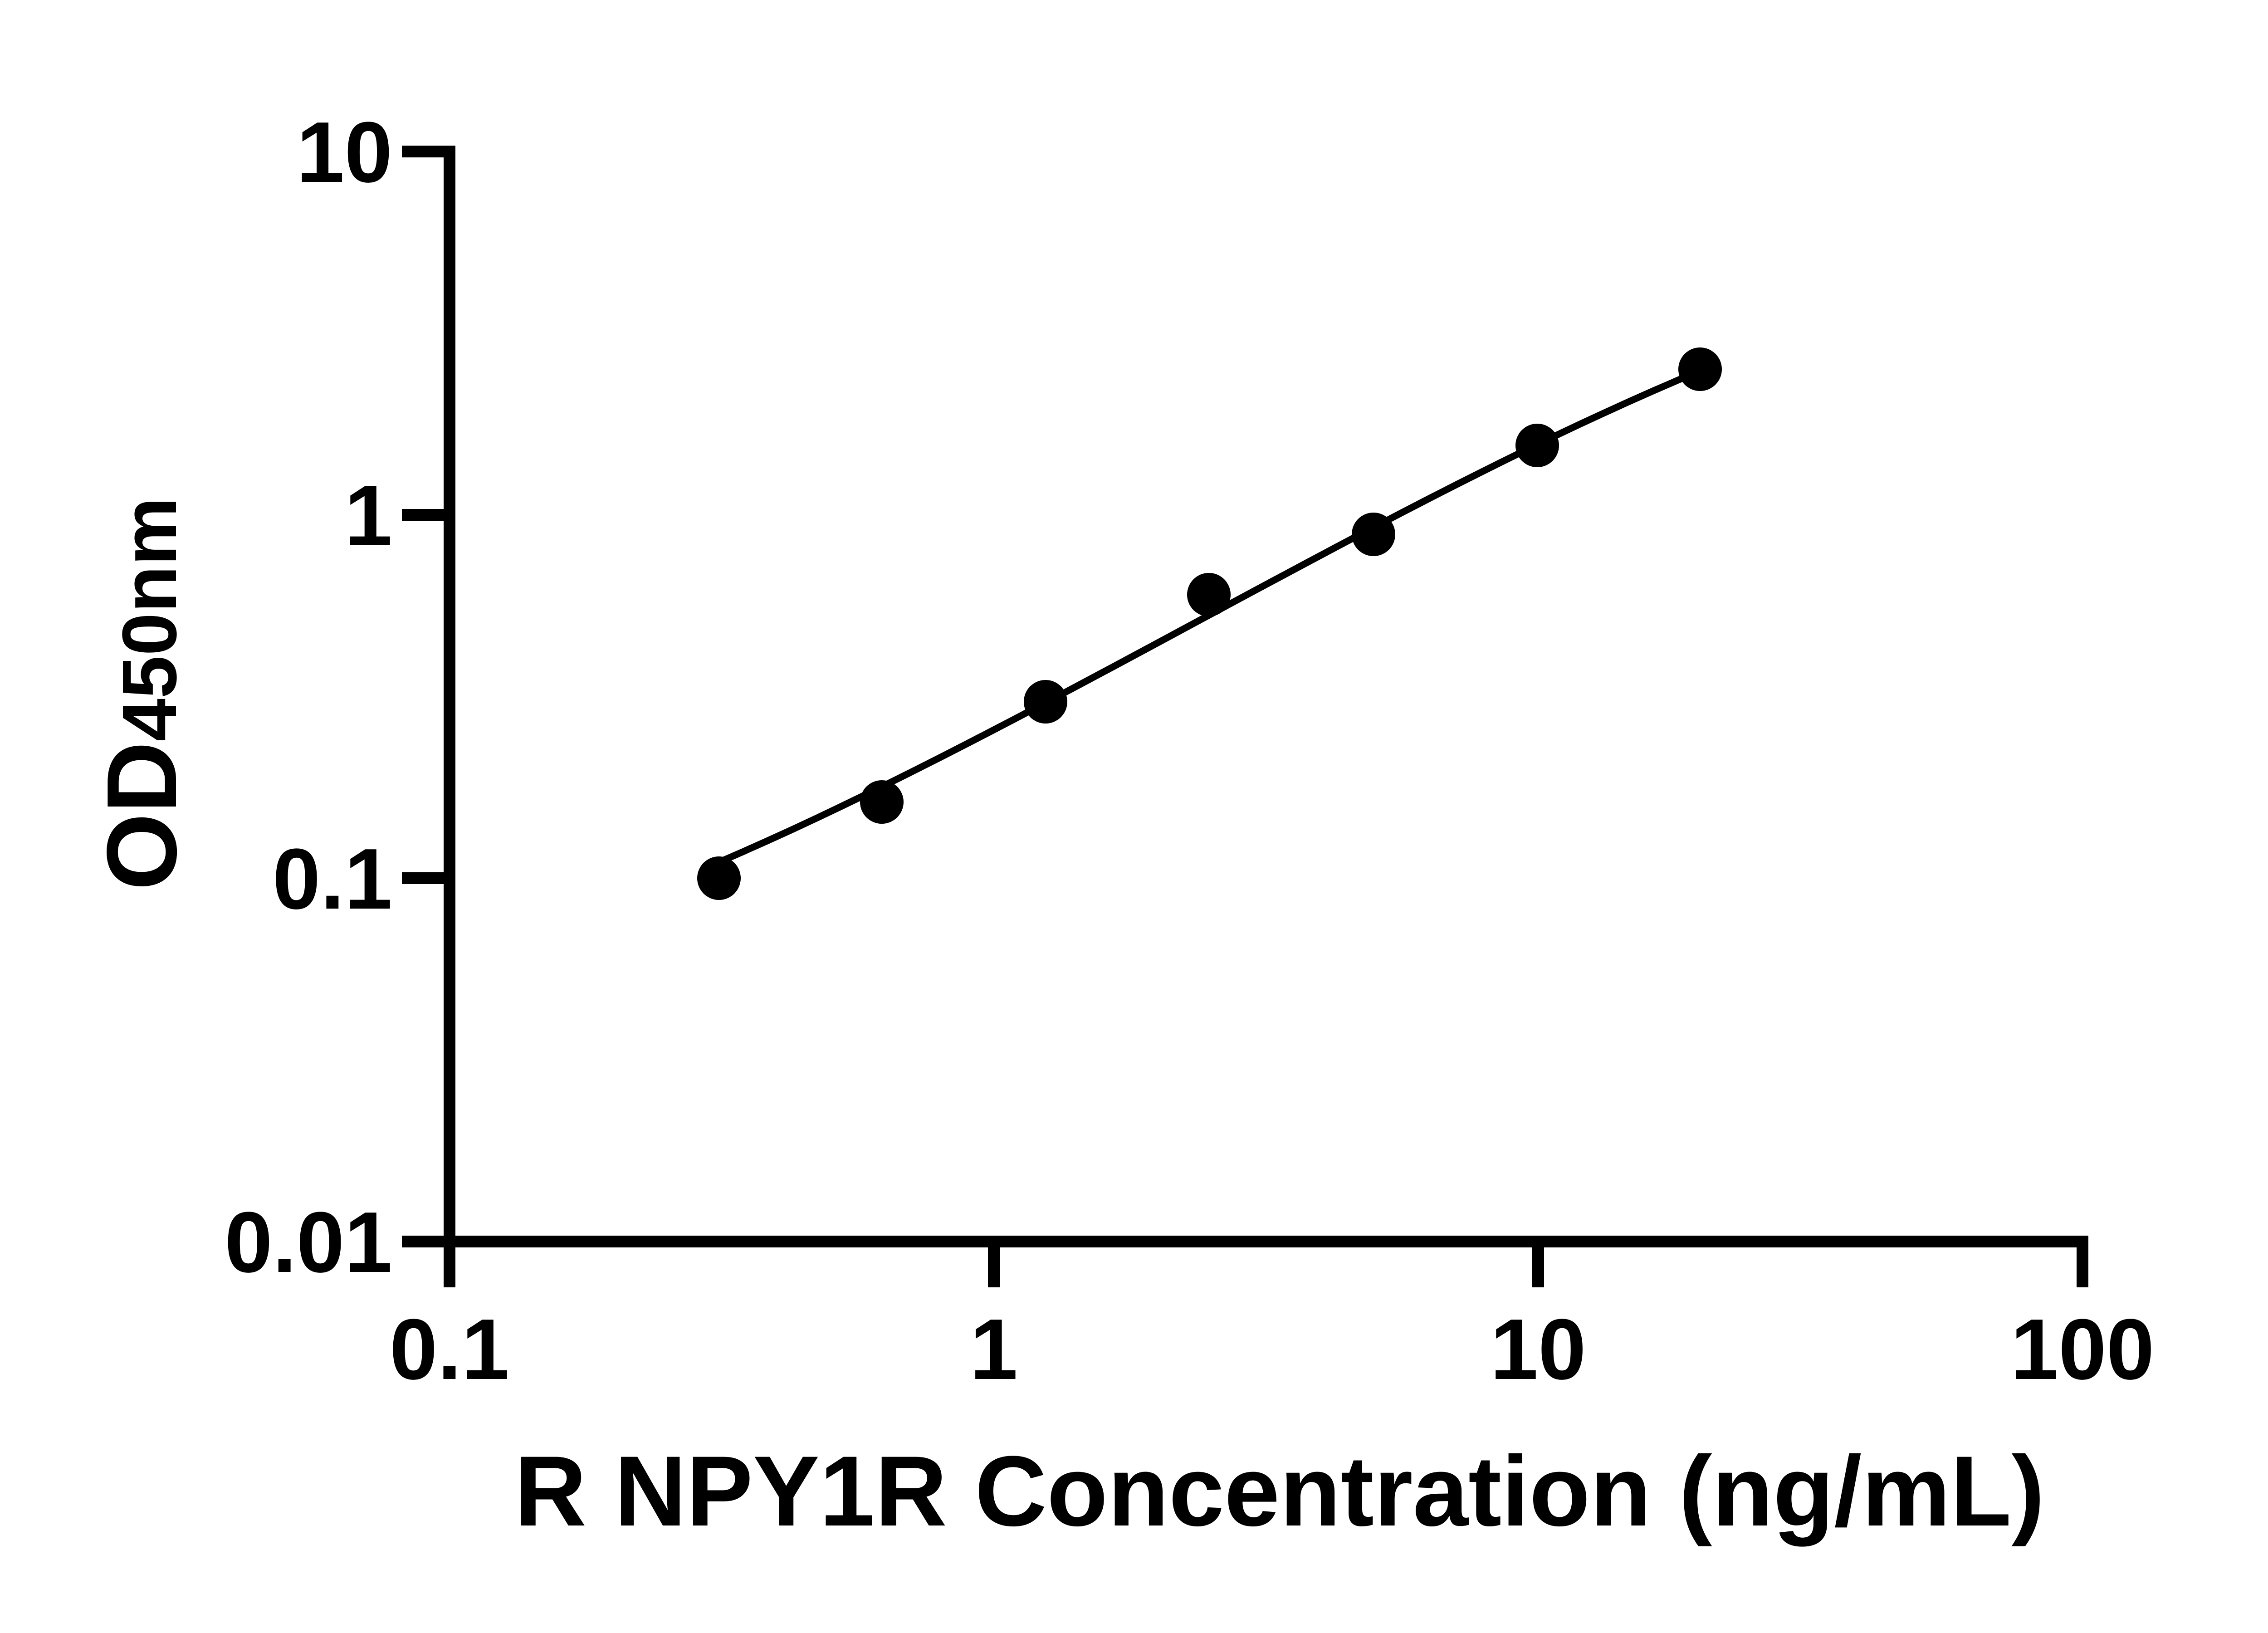 Image resolution: width=2268 pixels, height=1633 pixels. Describe the element at coordinates (2082, 1349) in the screenshot. I see `svg-text: 100` at that location.